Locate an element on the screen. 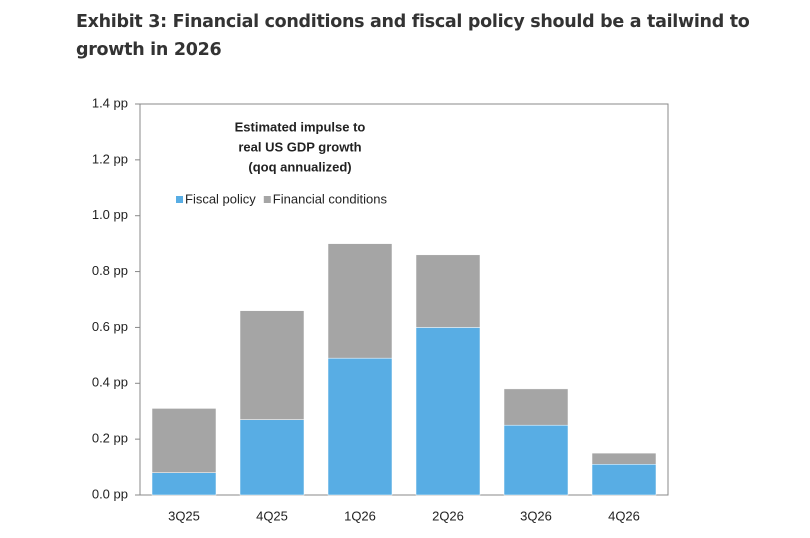 The image size is (810, 538). y-tick-label: 0.6 pp is located at coordinates (110, 326).